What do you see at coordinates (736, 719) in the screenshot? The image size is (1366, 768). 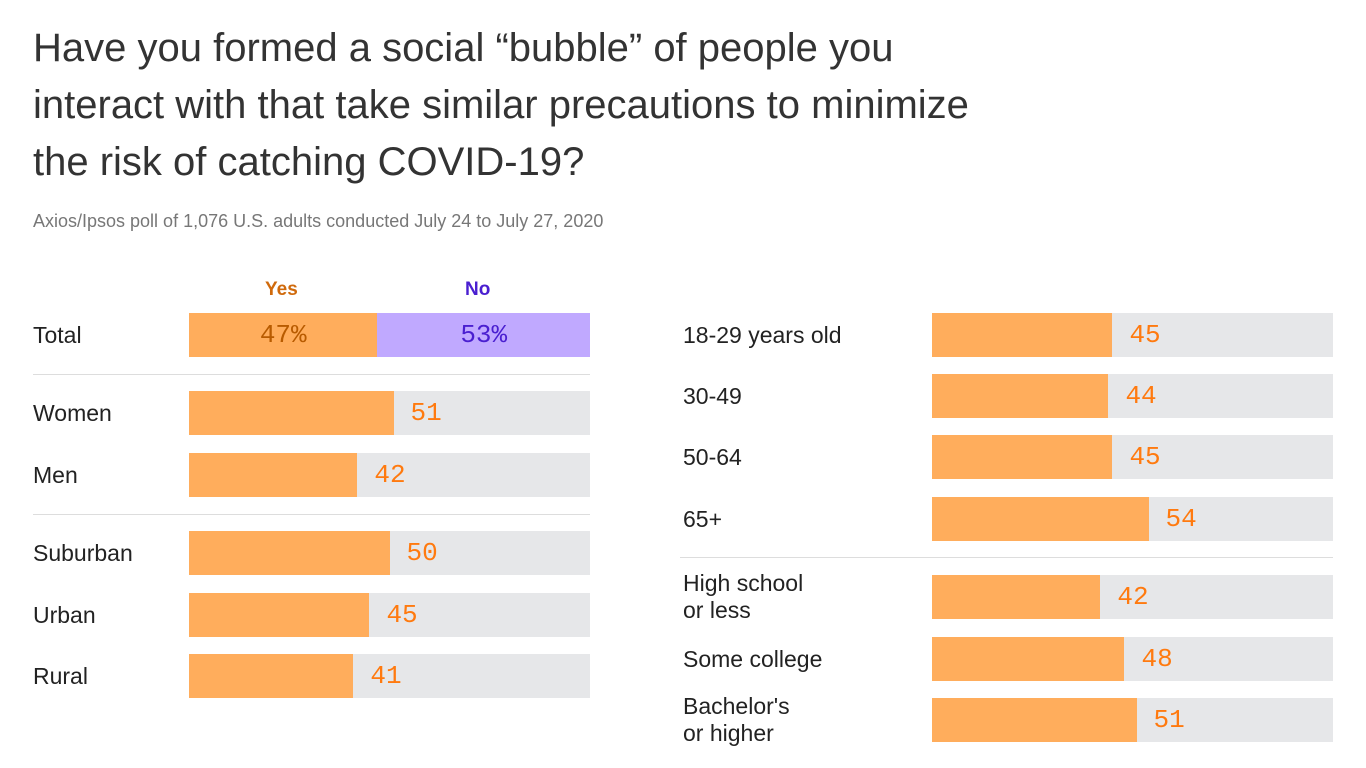 I see `row-label: Bachelor's or higher` at bounding box center [736, 719].